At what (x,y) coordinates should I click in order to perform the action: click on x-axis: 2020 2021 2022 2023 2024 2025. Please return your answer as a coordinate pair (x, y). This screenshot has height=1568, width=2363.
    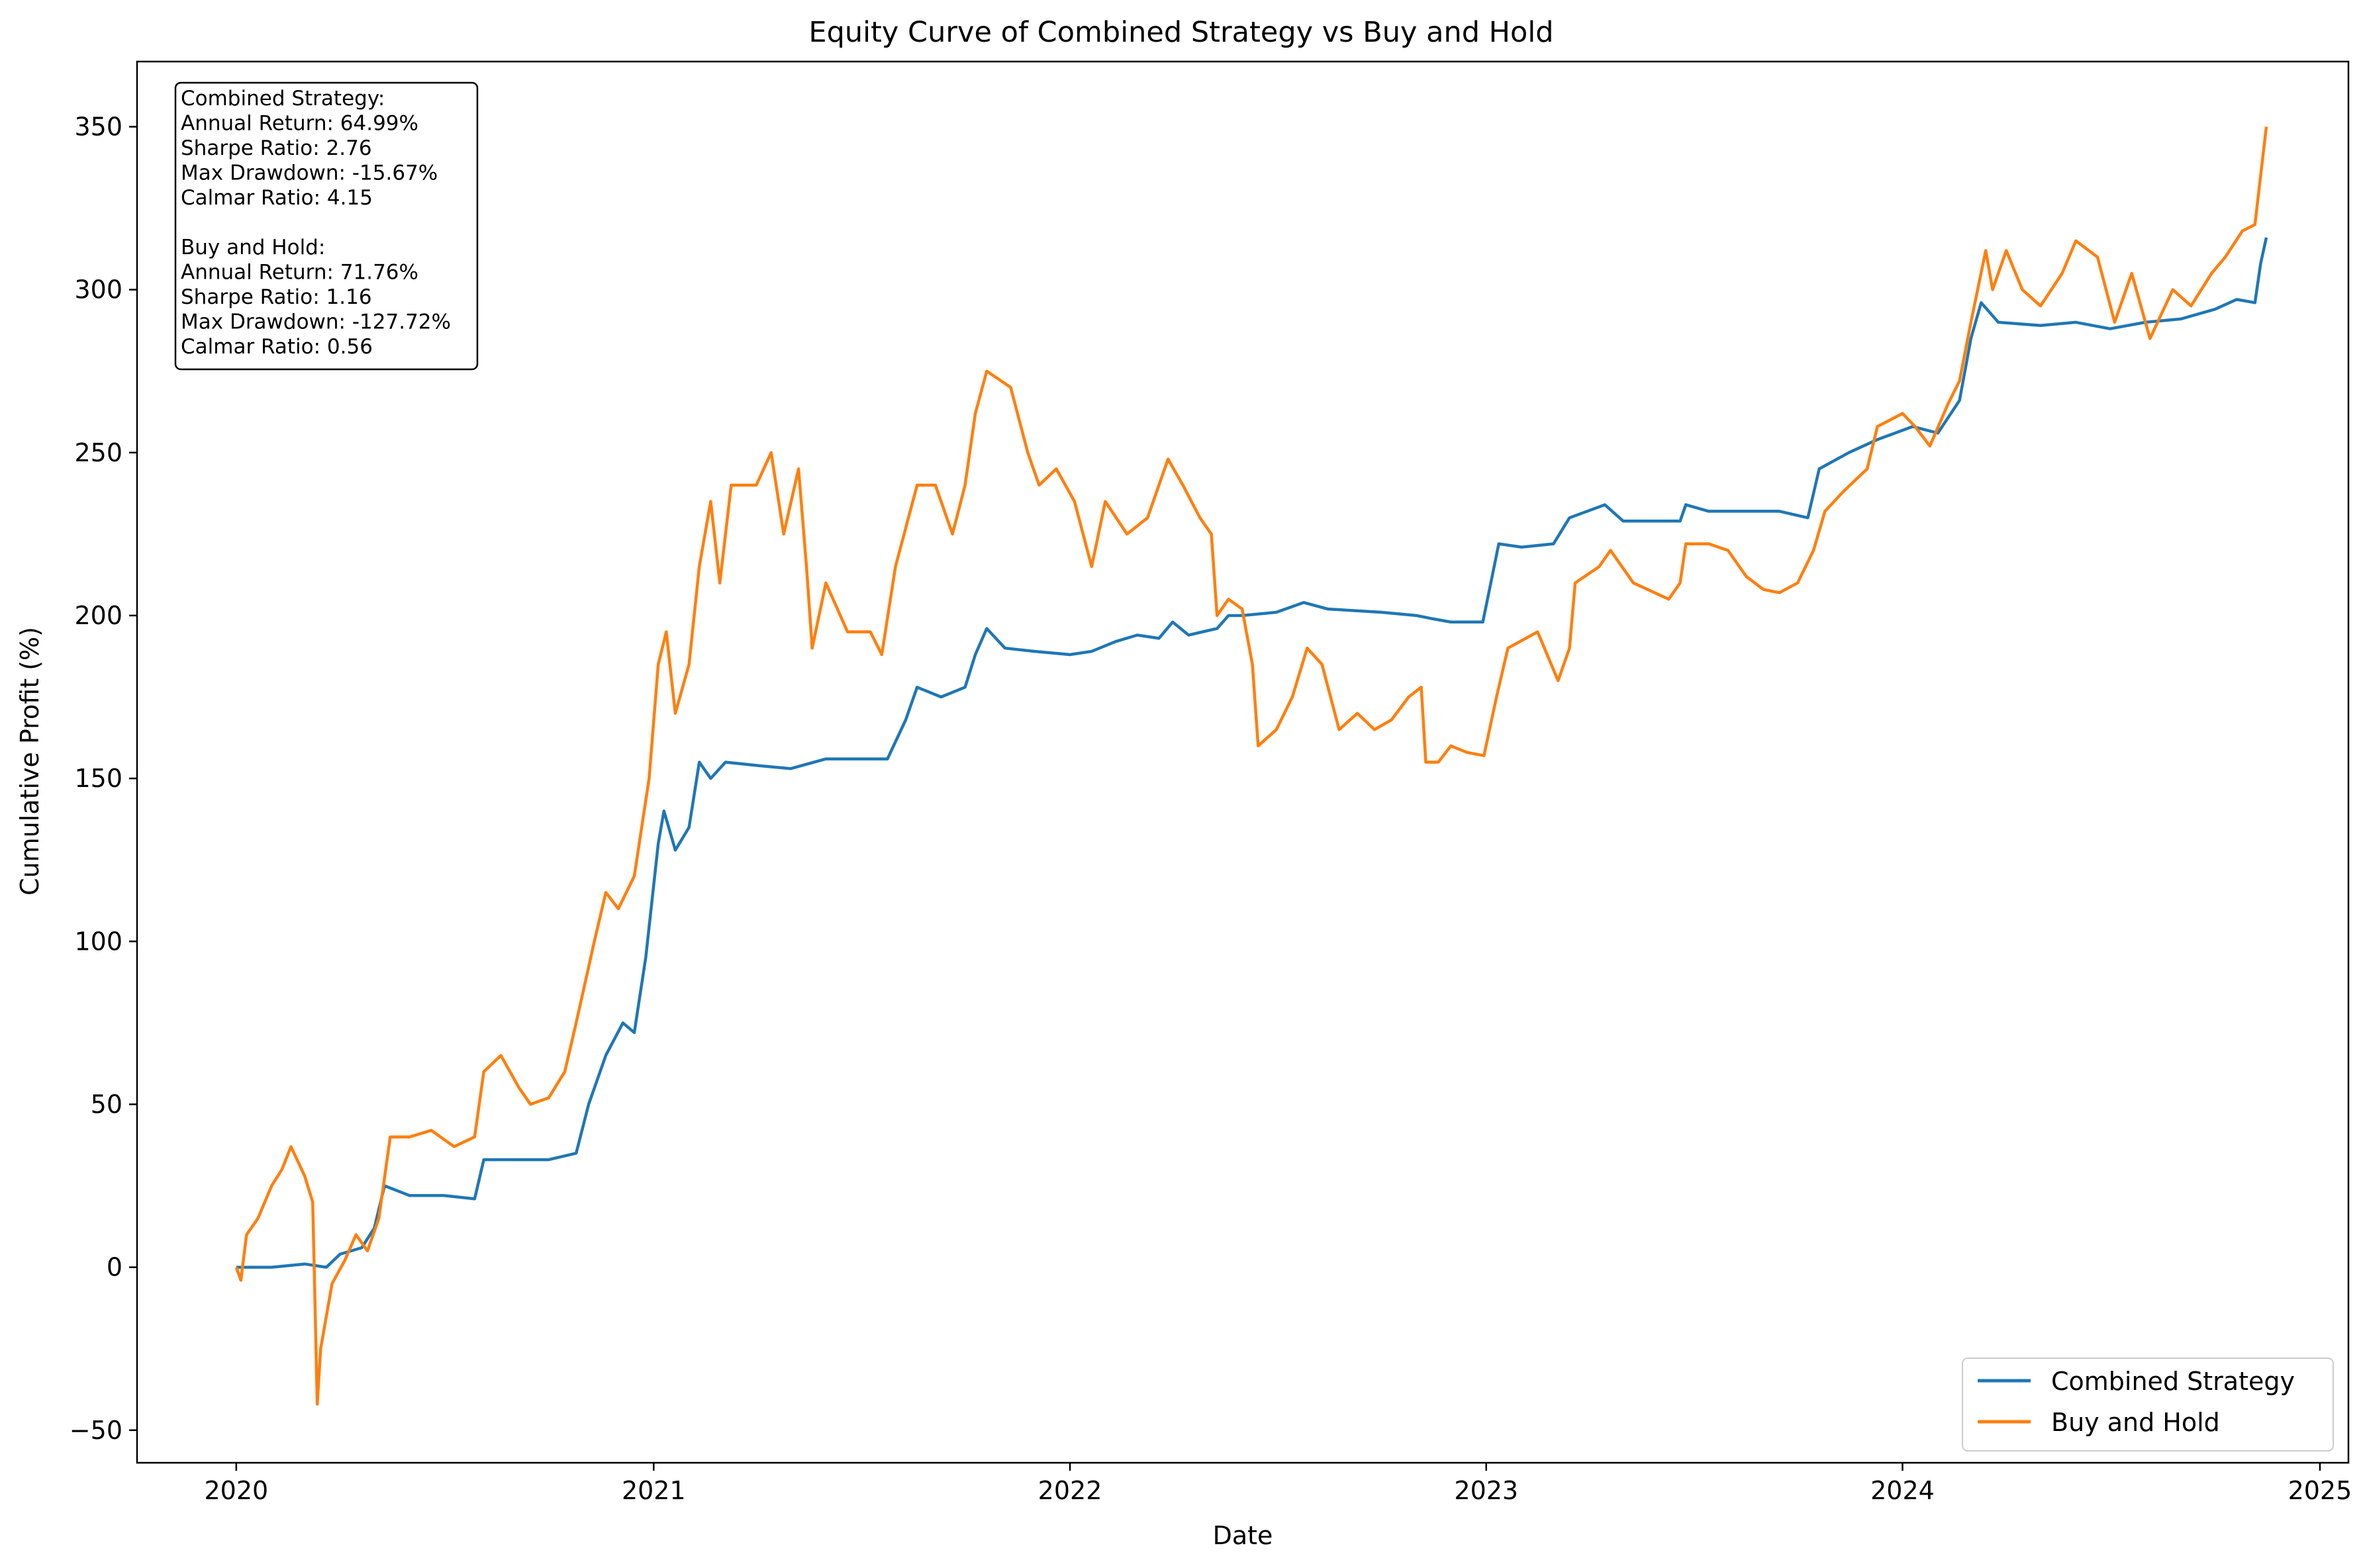
    Looking at the image, I should click on (1278, 1484).